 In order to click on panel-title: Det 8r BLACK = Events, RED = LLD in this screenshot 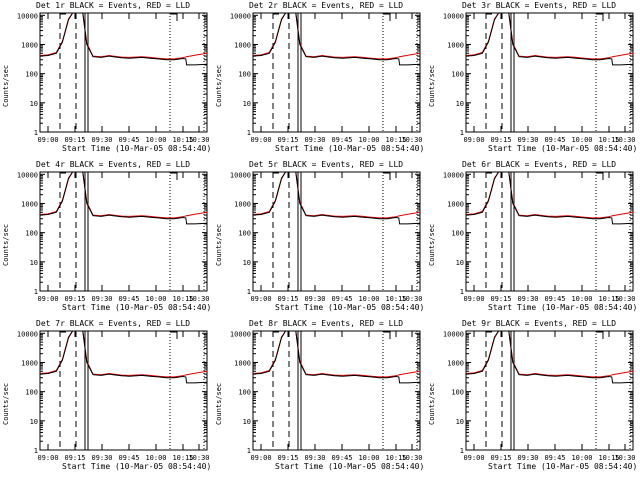, I will do `click(326, 323)`.